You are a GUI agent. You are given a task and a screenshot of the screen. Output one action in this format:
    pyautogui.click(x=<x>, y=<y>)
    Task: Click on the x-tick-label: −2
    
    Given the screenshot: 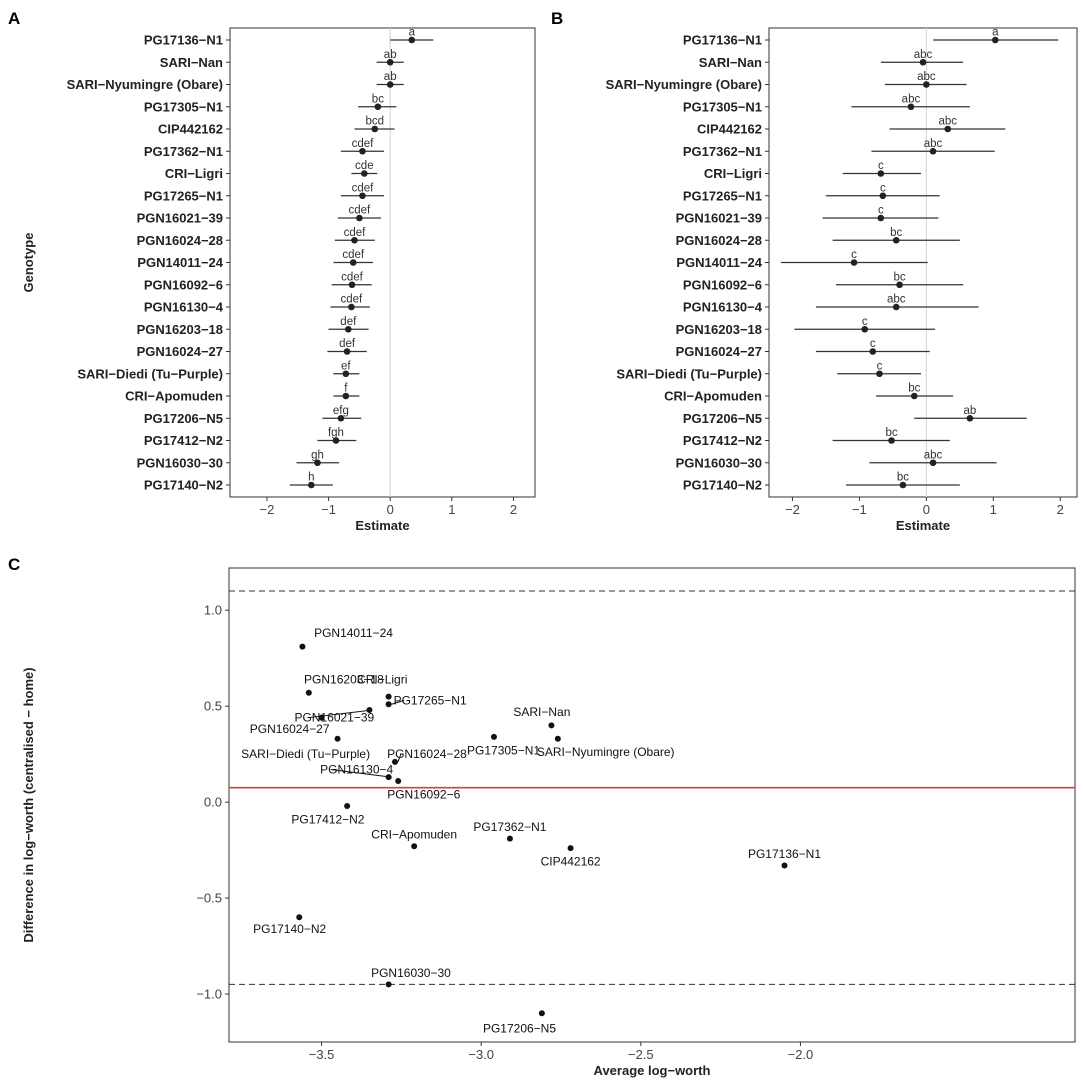 What is the action you would take?
    pyautogui.click(x=267, y=509)
    